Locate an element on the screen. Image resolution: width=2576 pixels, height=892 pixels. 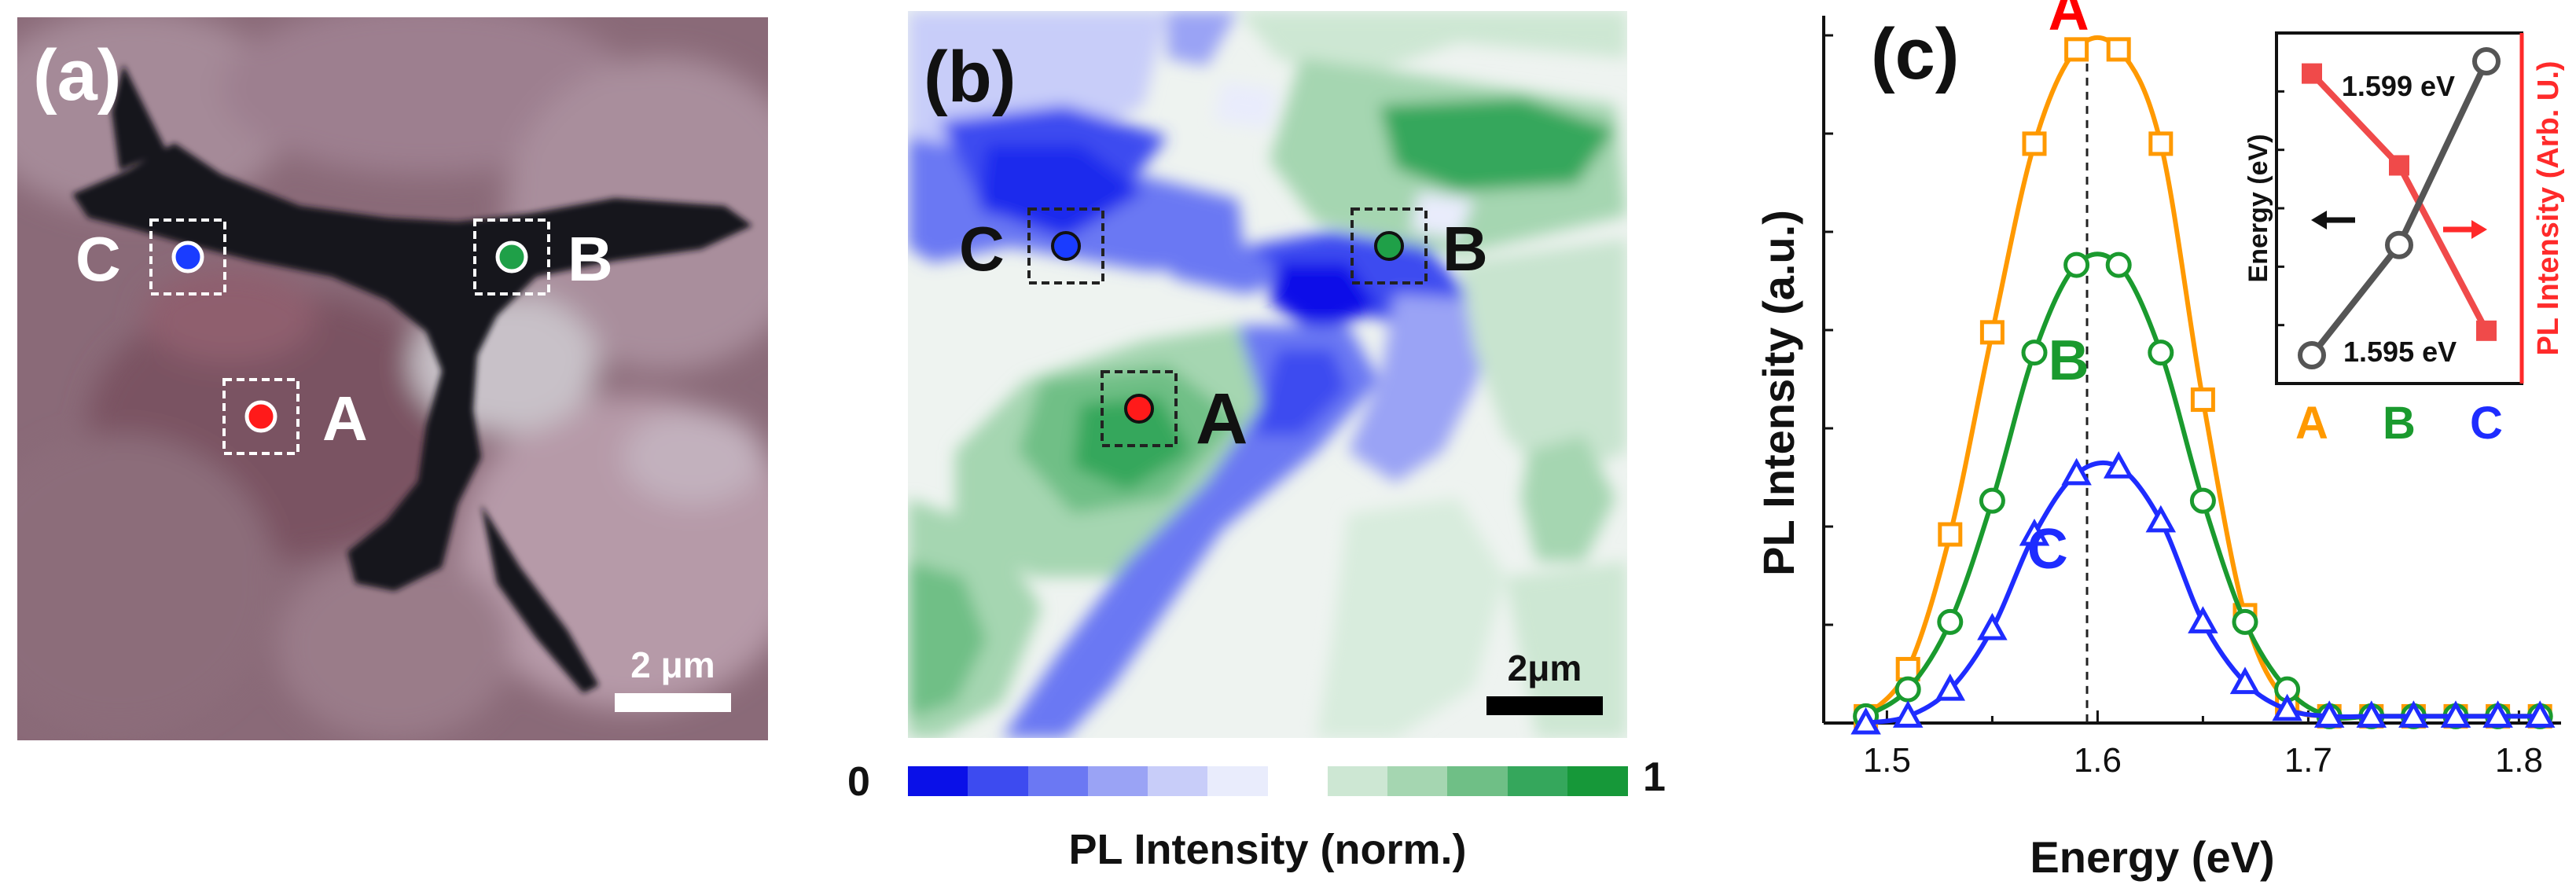
y-axis-title: PL Intensity (a.u.) is located at coordinates (1778, 393).